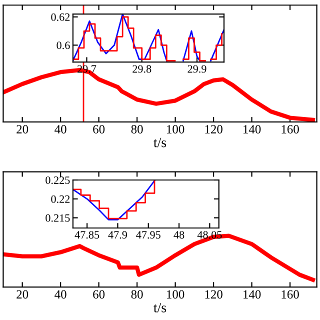  Describe the element at coordinates (58, 218) in the screenshot. I see `y-tick-label: 0.215` at that location.